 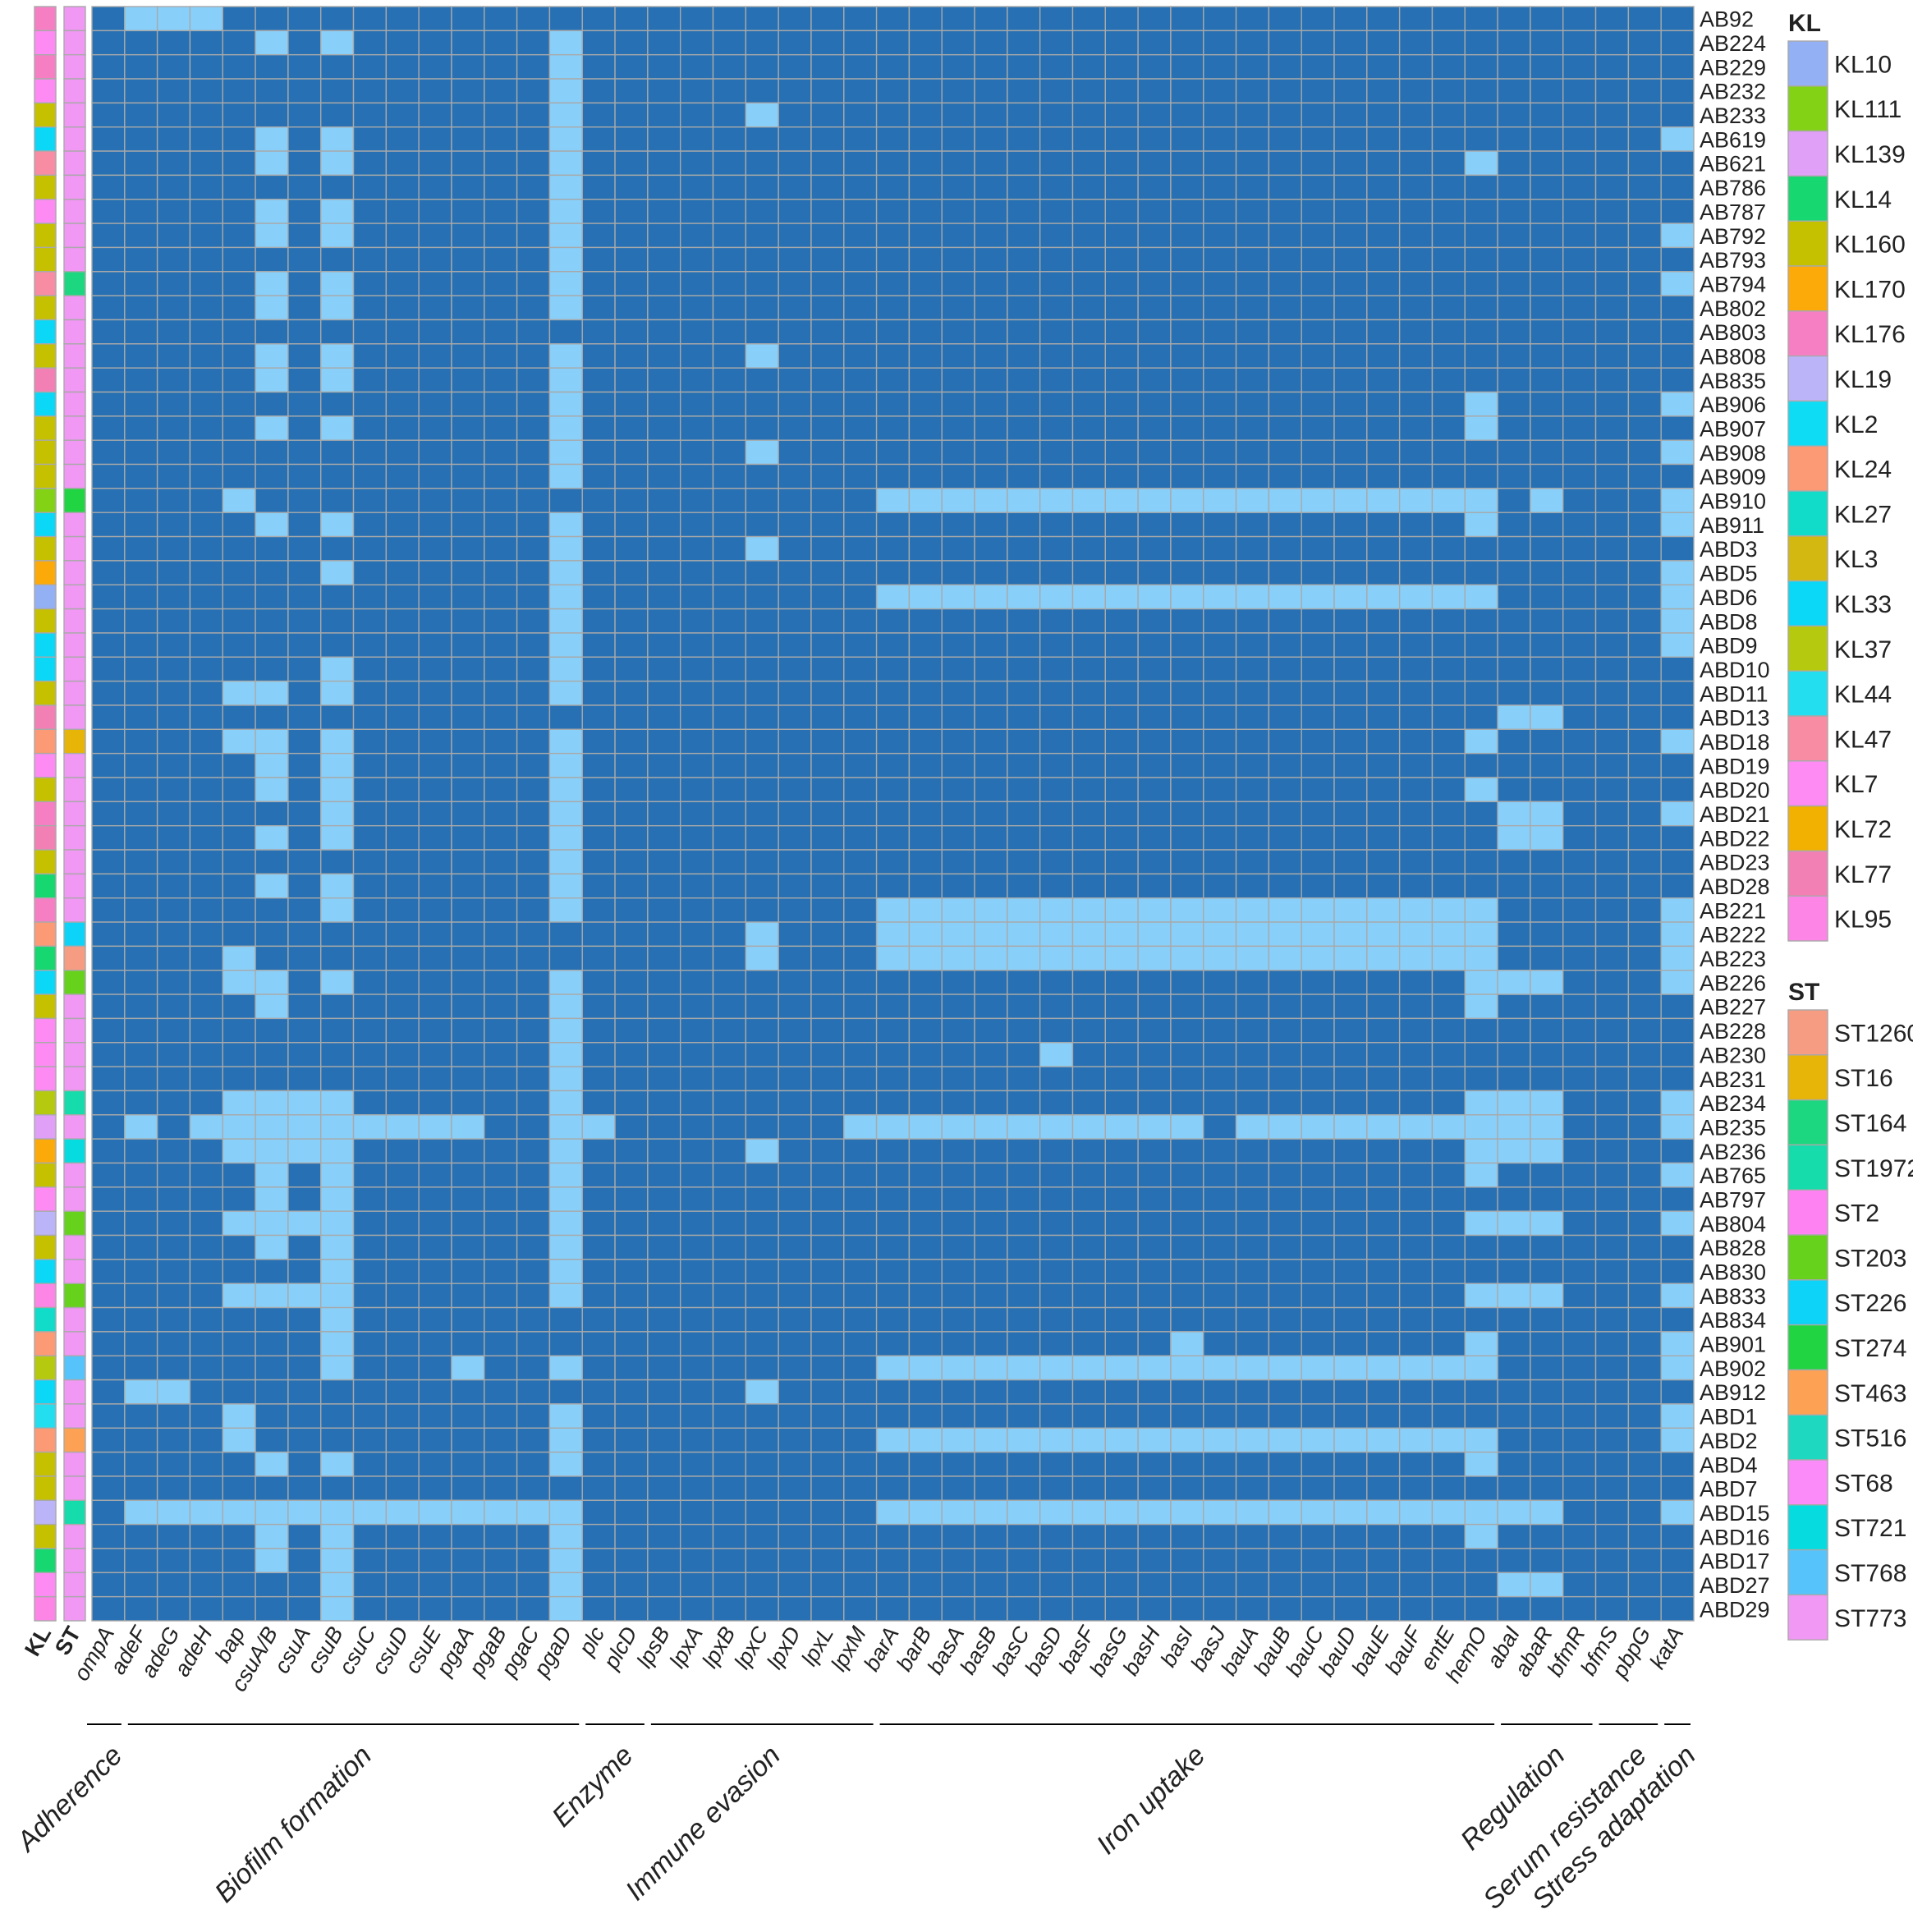 What do you see at coordinates (435, 211) in the screenshot?
I see `cell-ab787-csue` at bounding box center [435, 211].